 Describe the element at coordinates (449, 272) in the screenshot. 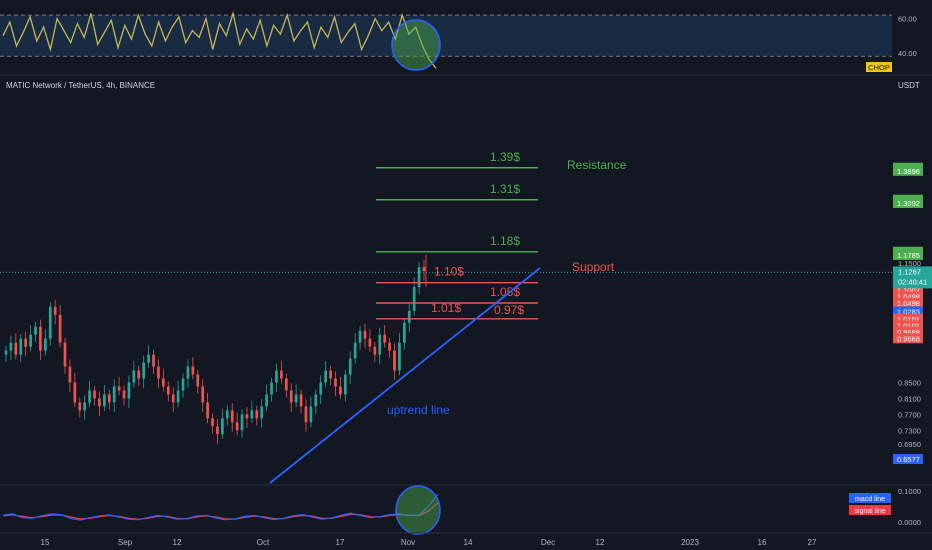

I see `level-label: 1.10$` at that location.